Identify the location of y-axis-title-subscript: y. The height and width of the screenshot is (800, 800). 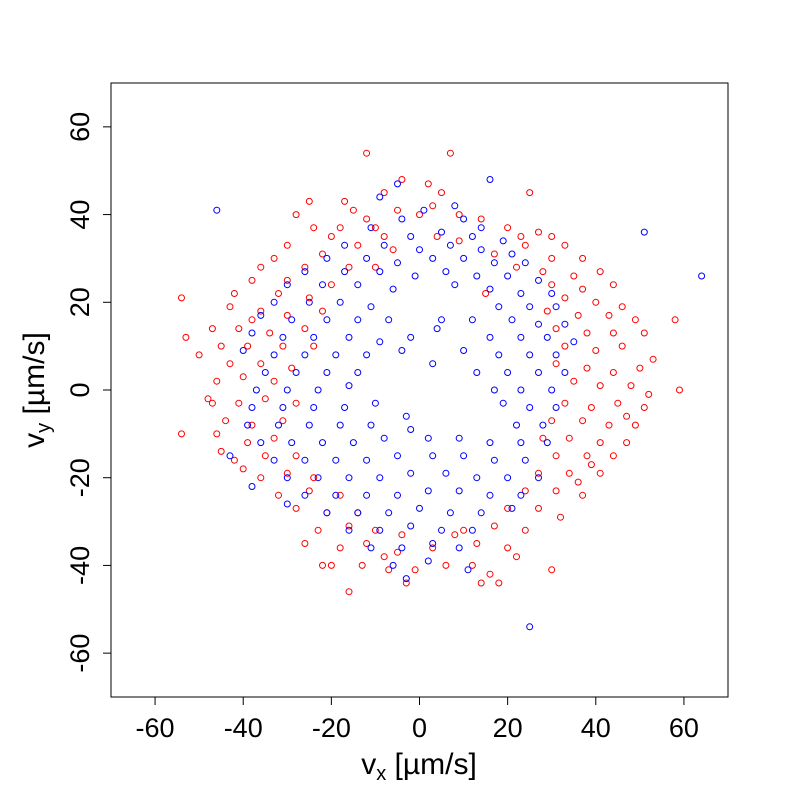
(44, 428).